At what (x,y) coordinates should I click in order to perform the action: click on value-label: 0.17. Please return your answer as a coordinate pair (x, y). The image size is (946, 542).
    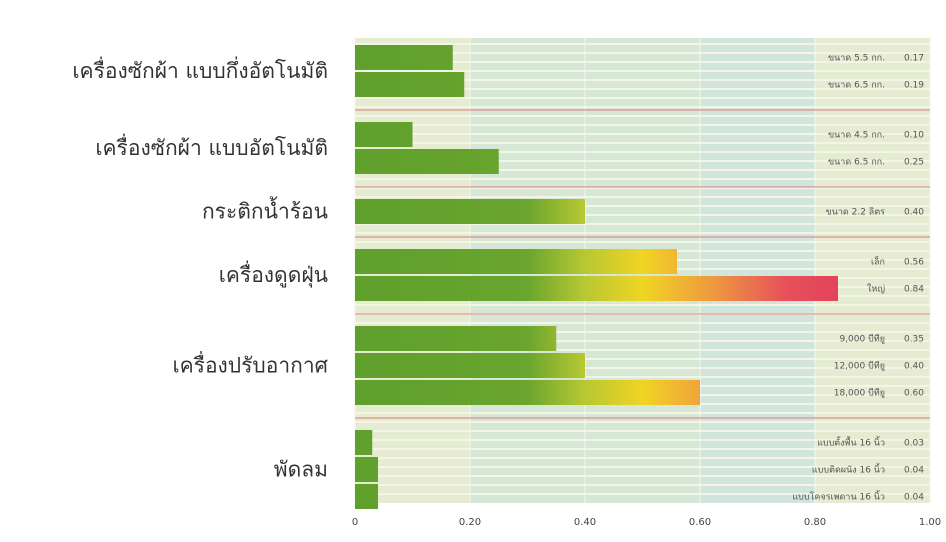
    Looking at the image, I should click on (914, 59).